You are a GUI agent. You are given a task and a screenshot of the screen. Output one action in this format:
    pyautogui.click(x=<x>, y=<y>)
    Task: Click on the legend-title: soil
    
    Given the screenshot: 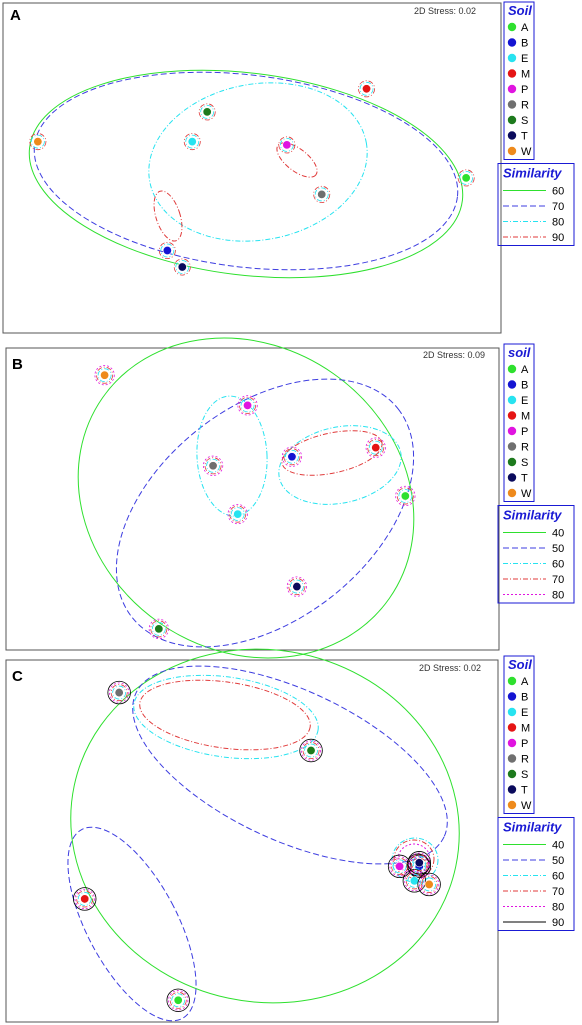 What is the action you would take?
    pyautogui.click(x=519, y=352)
    